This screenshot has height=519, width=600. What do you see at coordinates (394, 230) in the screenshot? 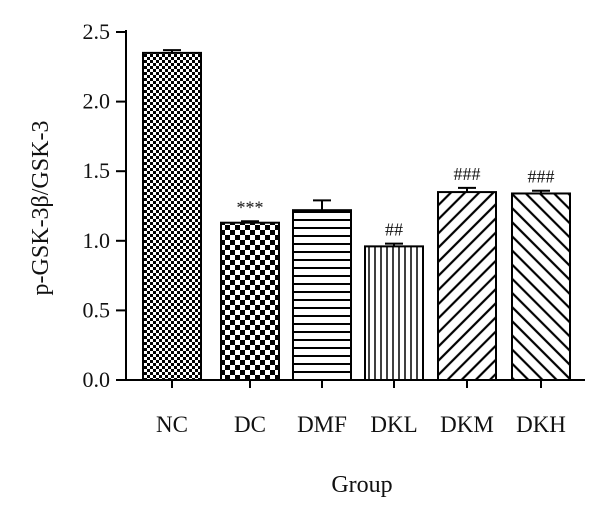
I see `significance-label: ##` at bounding box center [394, 230].